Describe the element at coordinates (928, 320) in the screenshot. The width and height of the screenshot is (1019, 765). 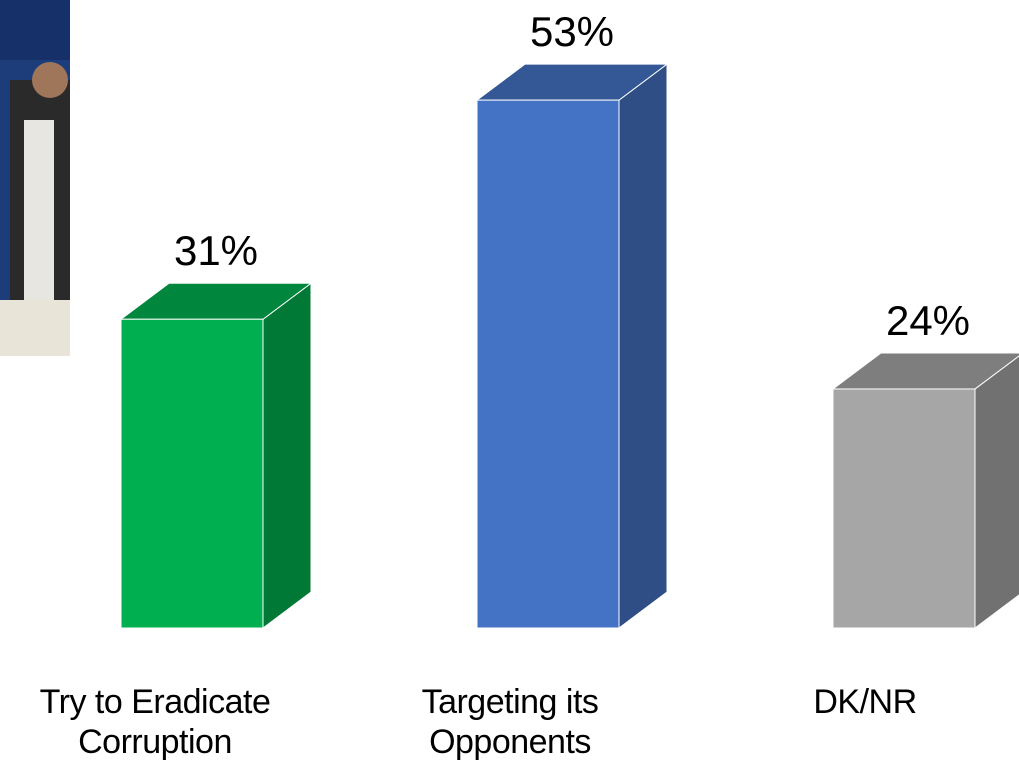
I see `value-label: 24%` at that location.